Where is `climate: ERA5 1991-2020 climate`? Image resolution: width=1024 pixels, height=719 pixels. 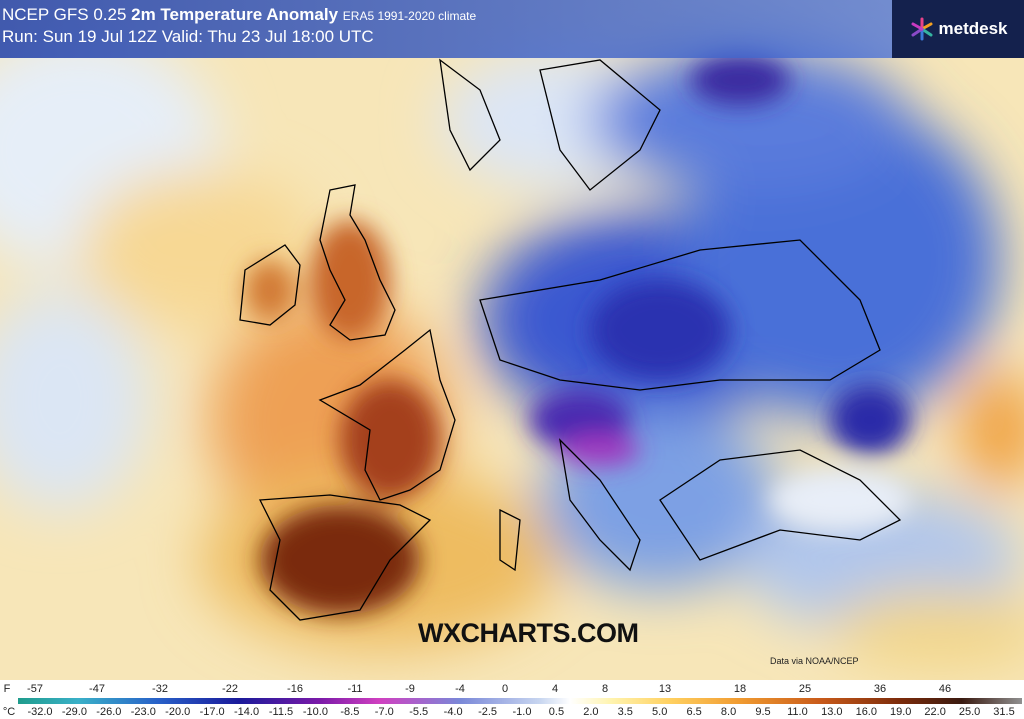 climate: ERA5 1991-2020 climate is located at coordinates (409, 16).